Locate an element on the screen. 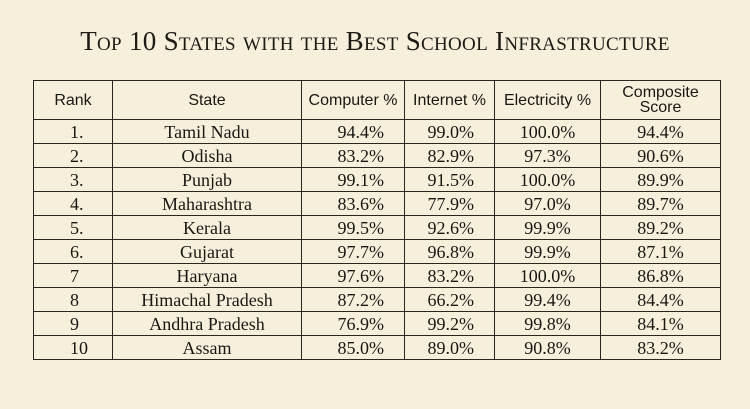 The width and height of the screenshot is (750, 409). cell-computer: 99.1% is located at coordinates (353, 179).